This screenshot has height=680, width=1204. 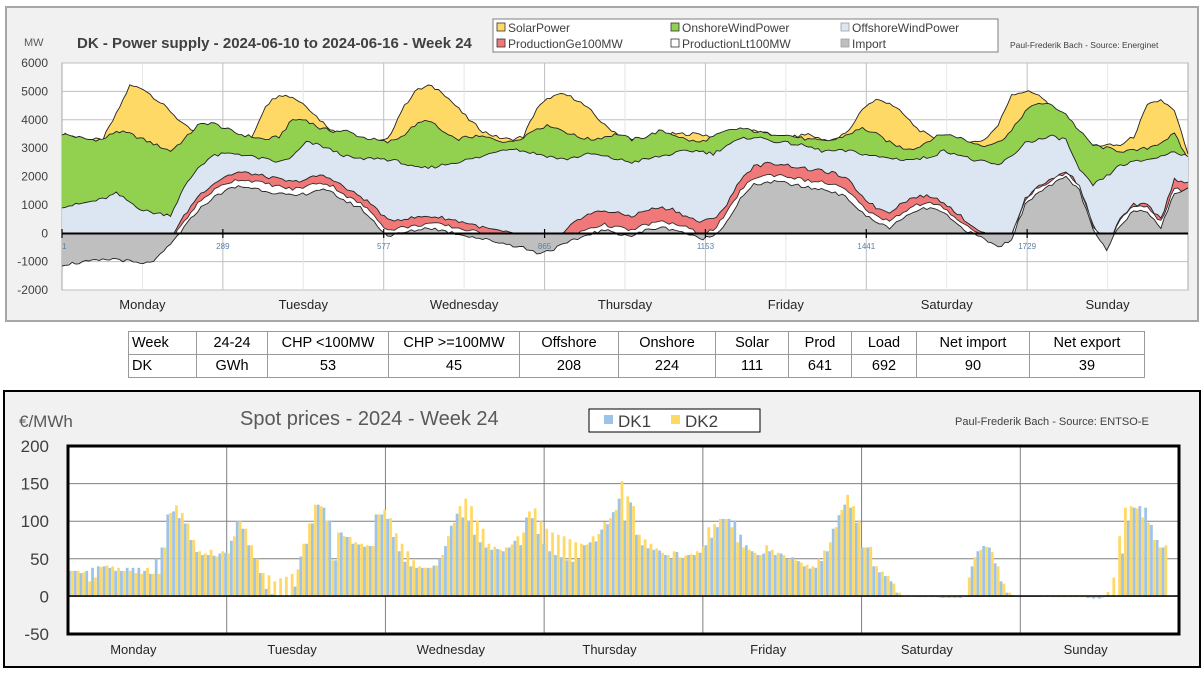 I want to click on top-y-axis-ticks: -2000 -1000 0 1000 2000 3000 4000 5000 6000, so click(x=32, y=176).